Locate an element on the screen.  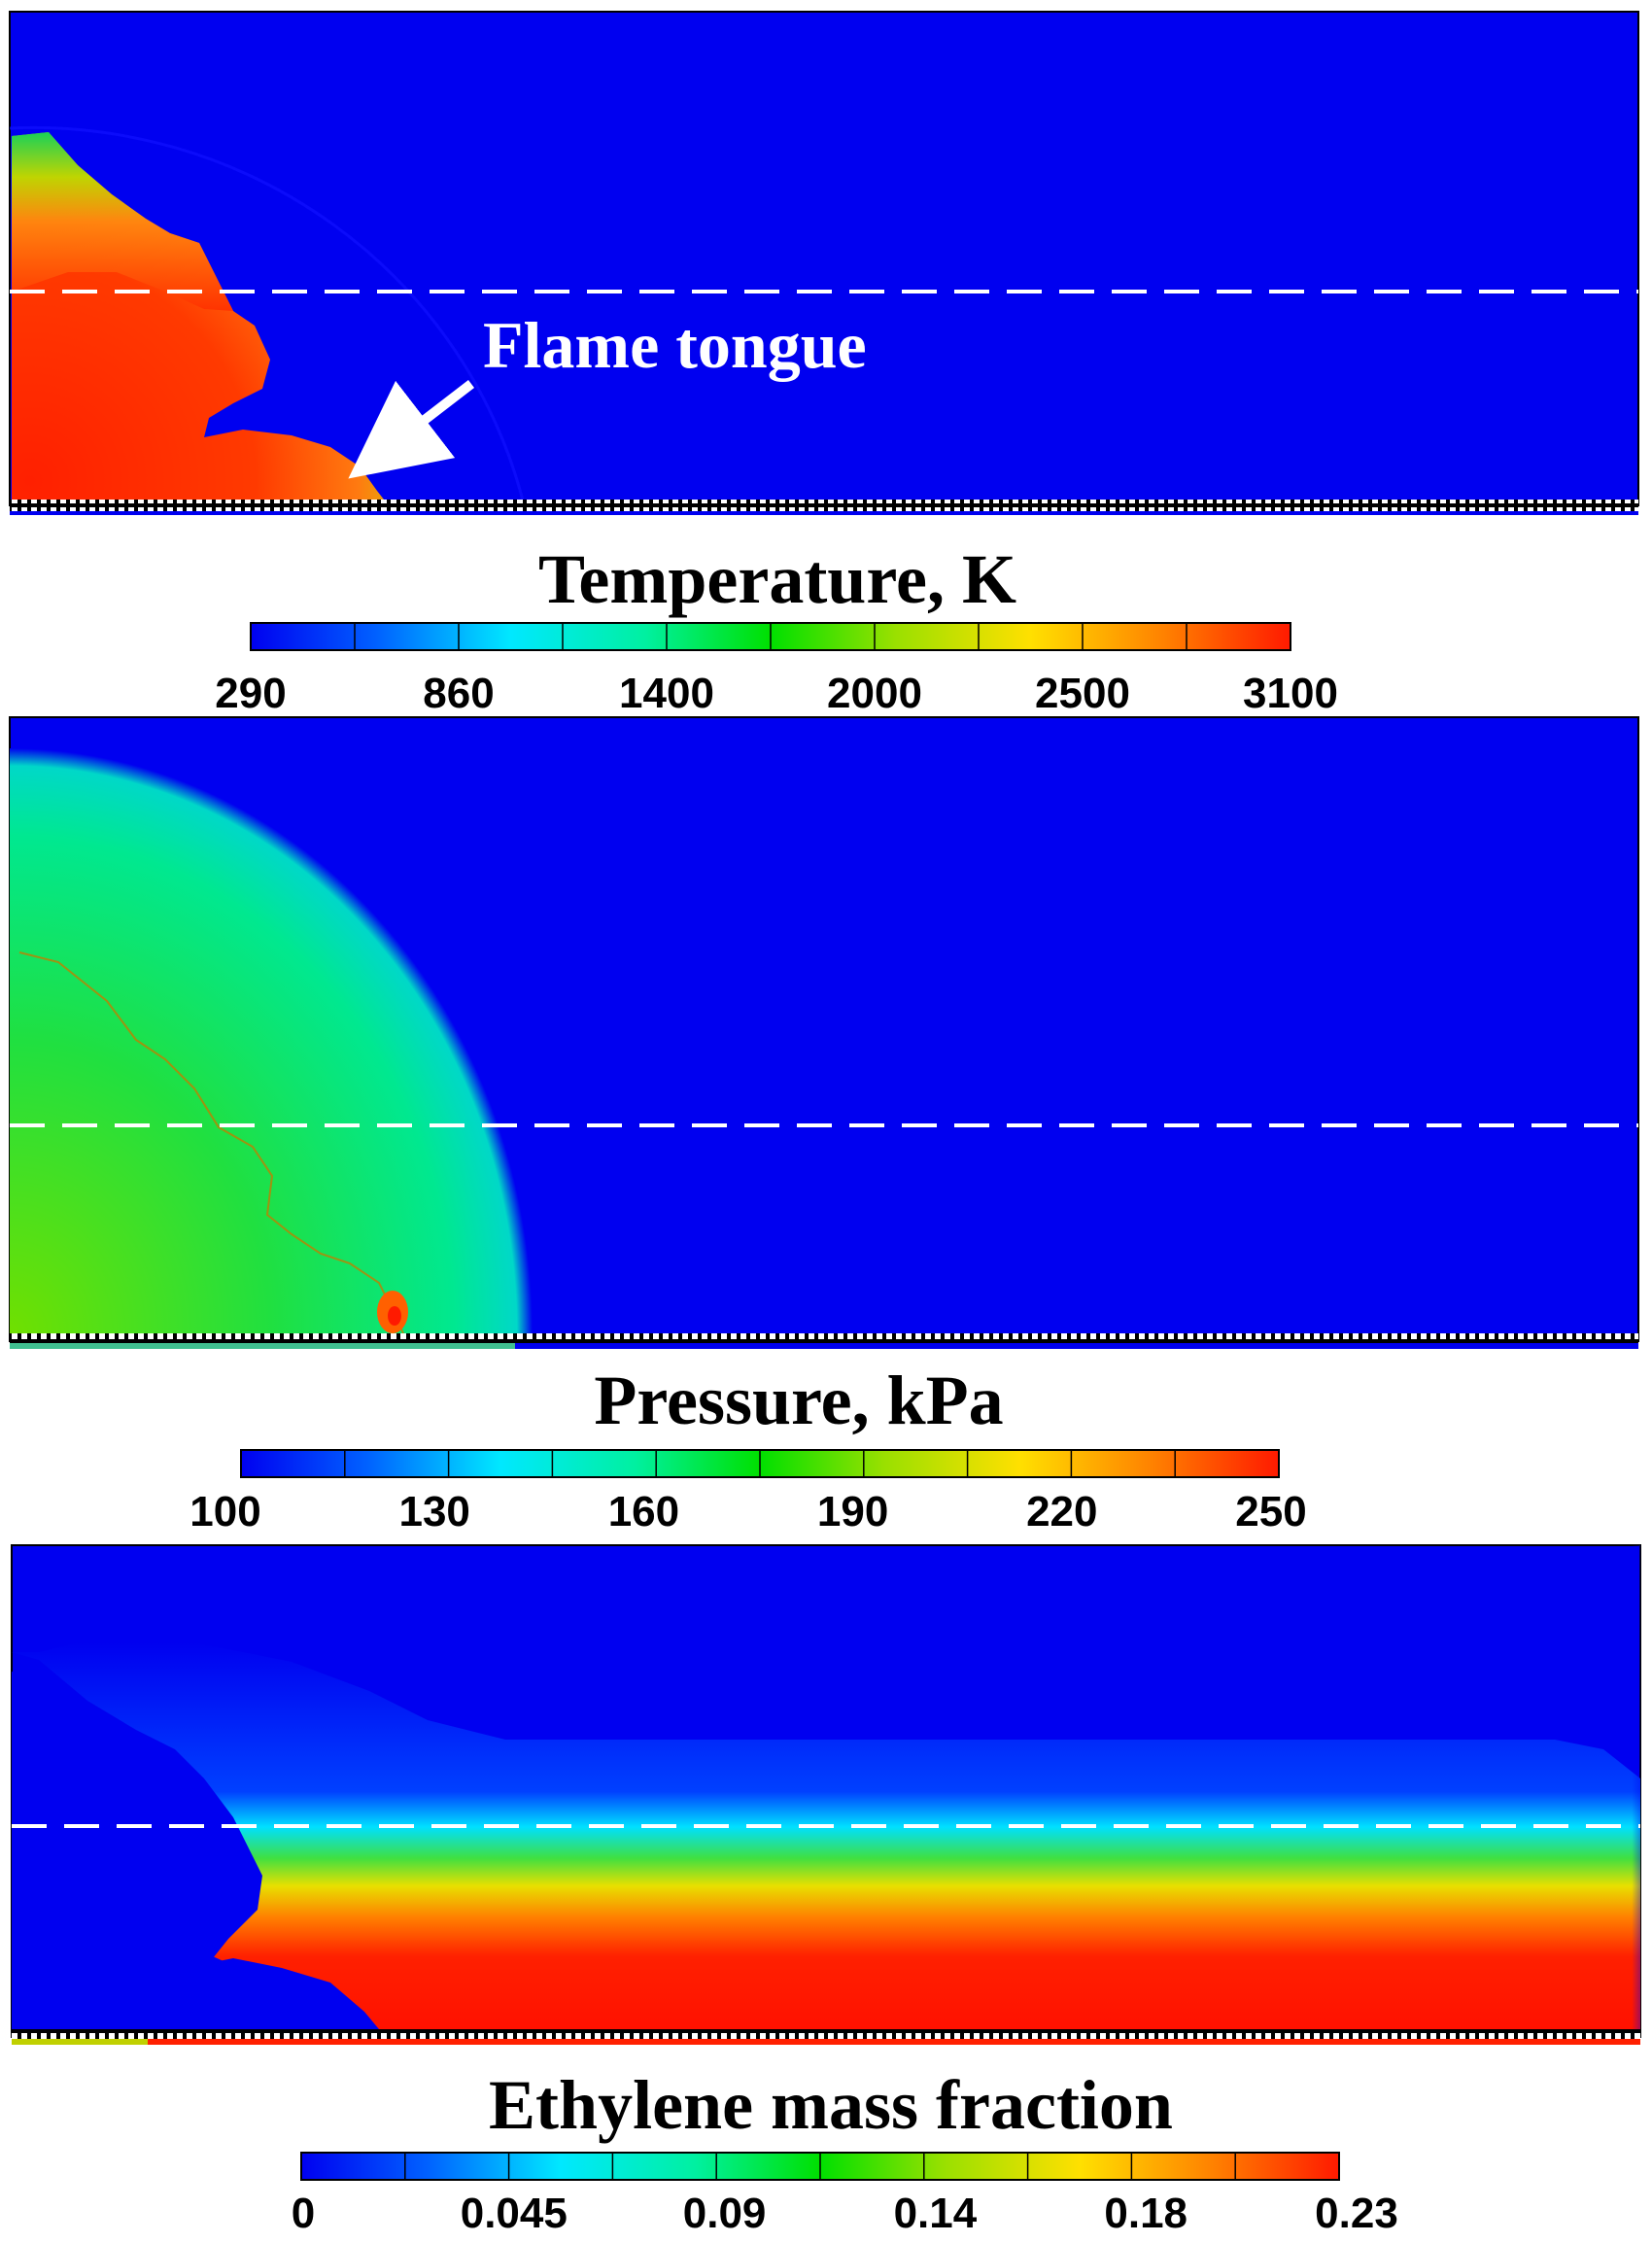
colorbar-tick-label: 2000 is located at coordinates (875, 693).